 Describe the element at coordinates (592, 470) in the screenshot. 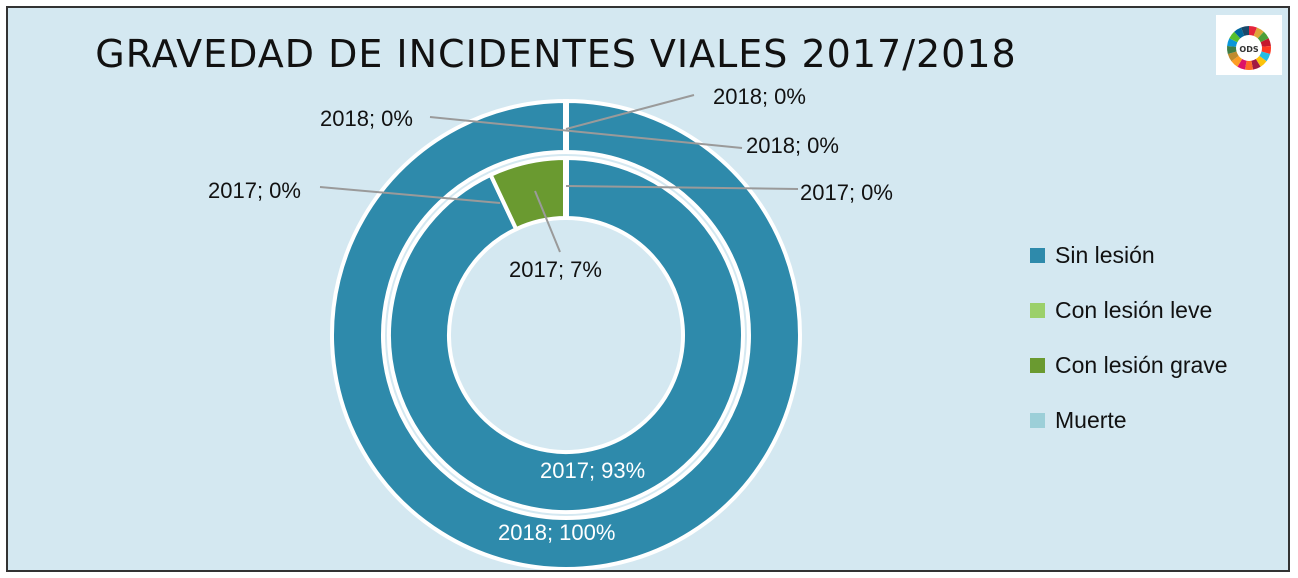

I see `data-label: 2017; 93%` at that location.